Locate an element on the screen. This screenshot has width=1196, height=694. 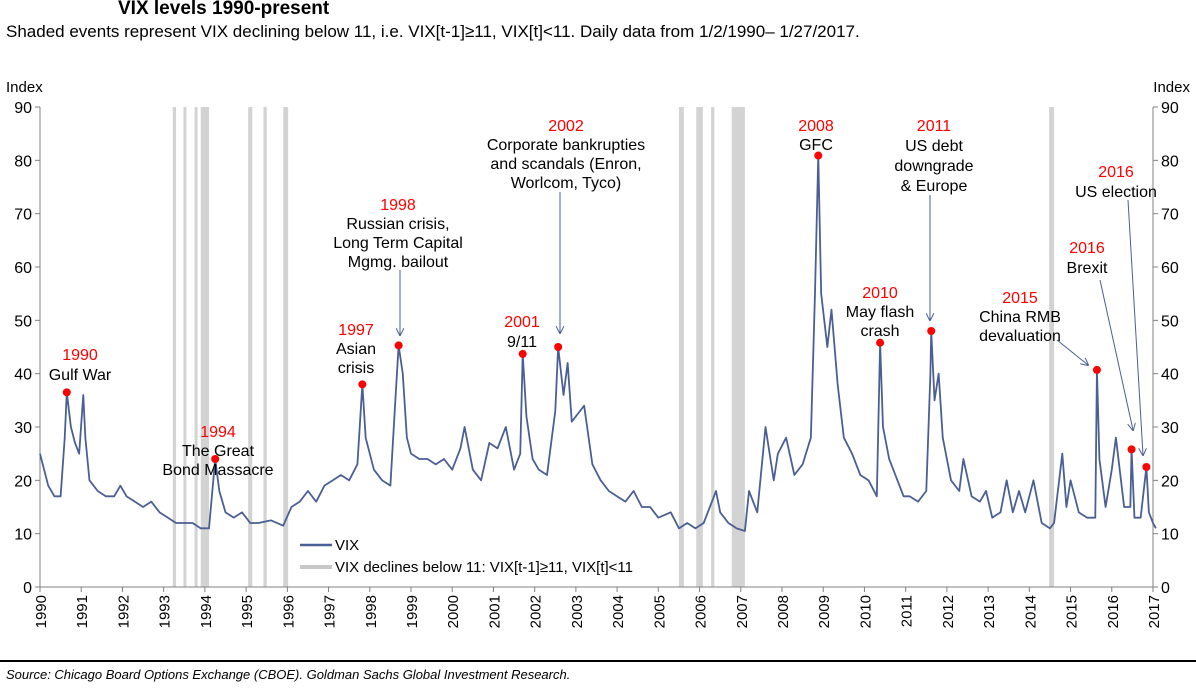
event-year: 2001 is located at coordinates (522, 322).